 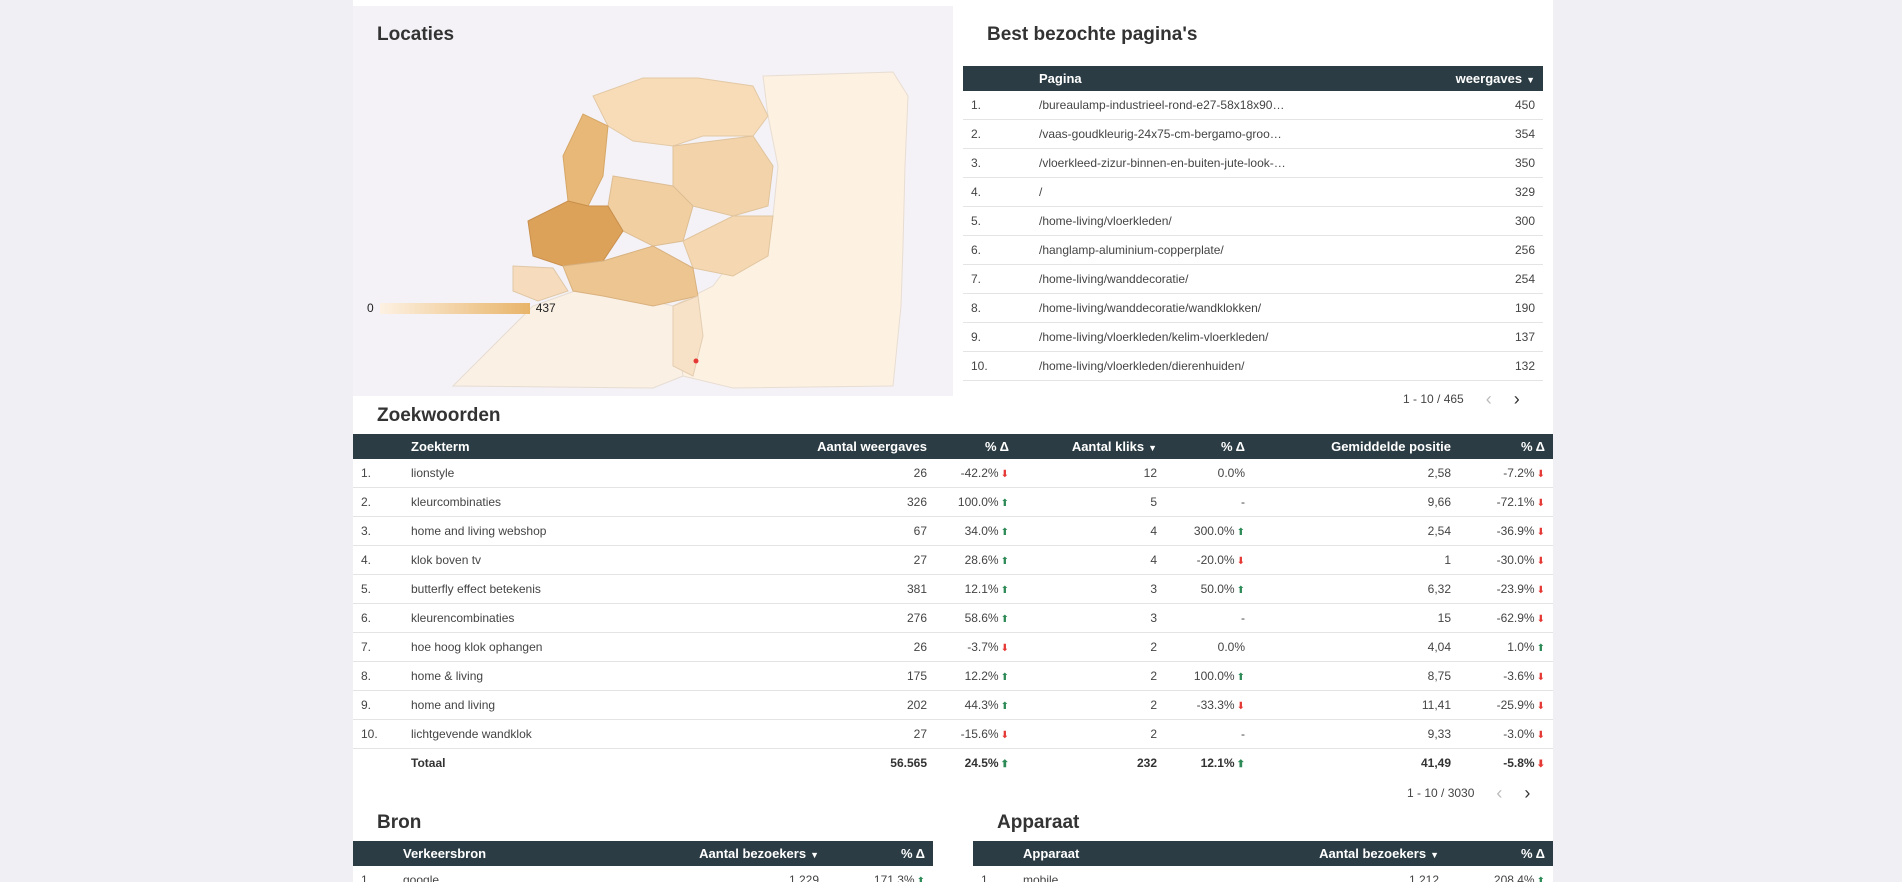 I want to click on table-row: 5./home-living/vloerkleden/300, so click(x=1253, y=221).